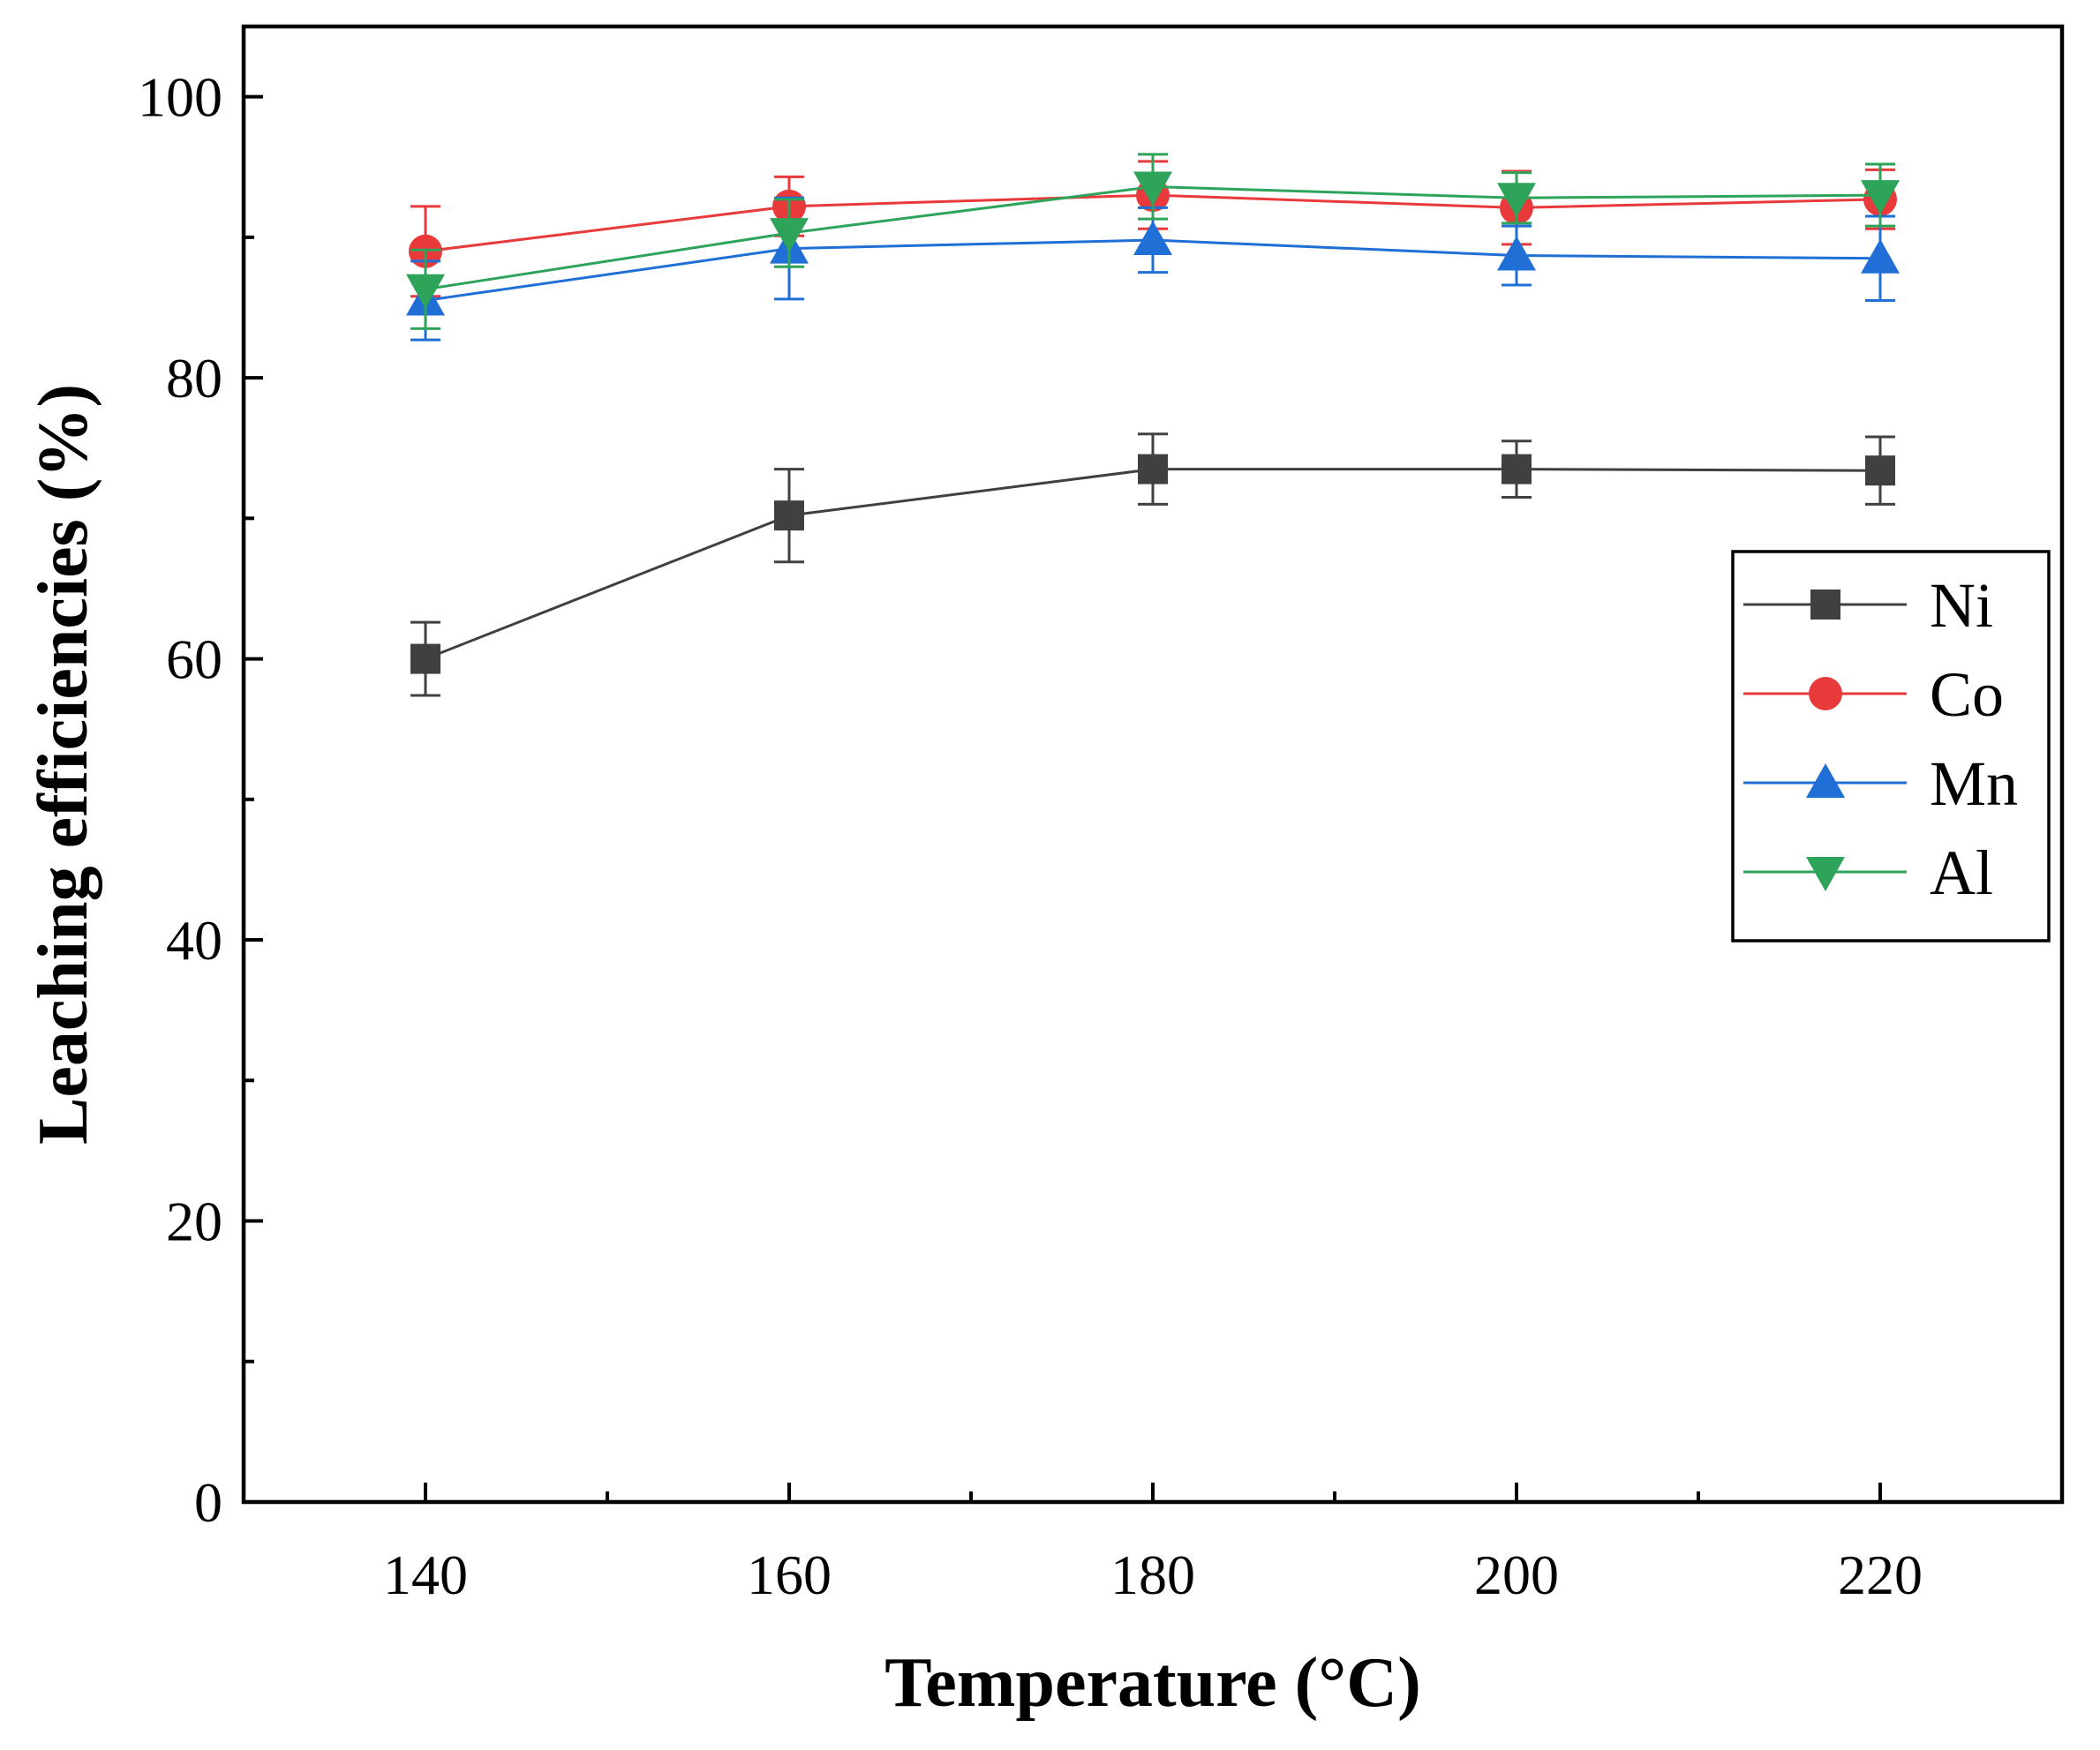 This screenshot has width=2100, height=1750. I want to click on legend-item-co: Co, so click(1873, 694).